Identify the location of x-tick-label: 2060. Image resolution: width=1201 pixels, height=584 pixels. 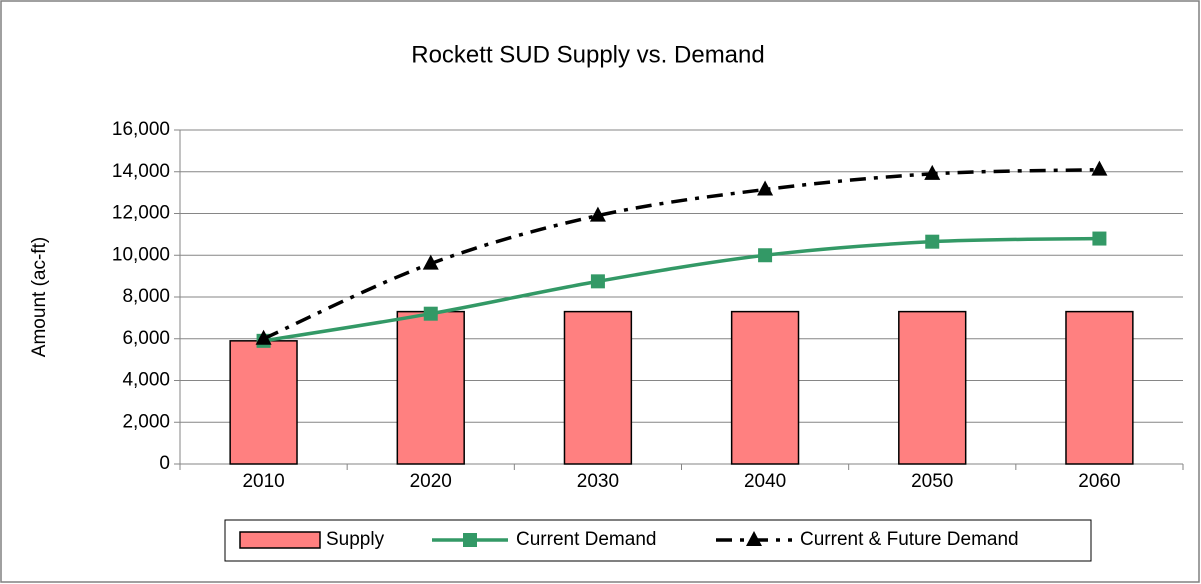
(1099, 481).